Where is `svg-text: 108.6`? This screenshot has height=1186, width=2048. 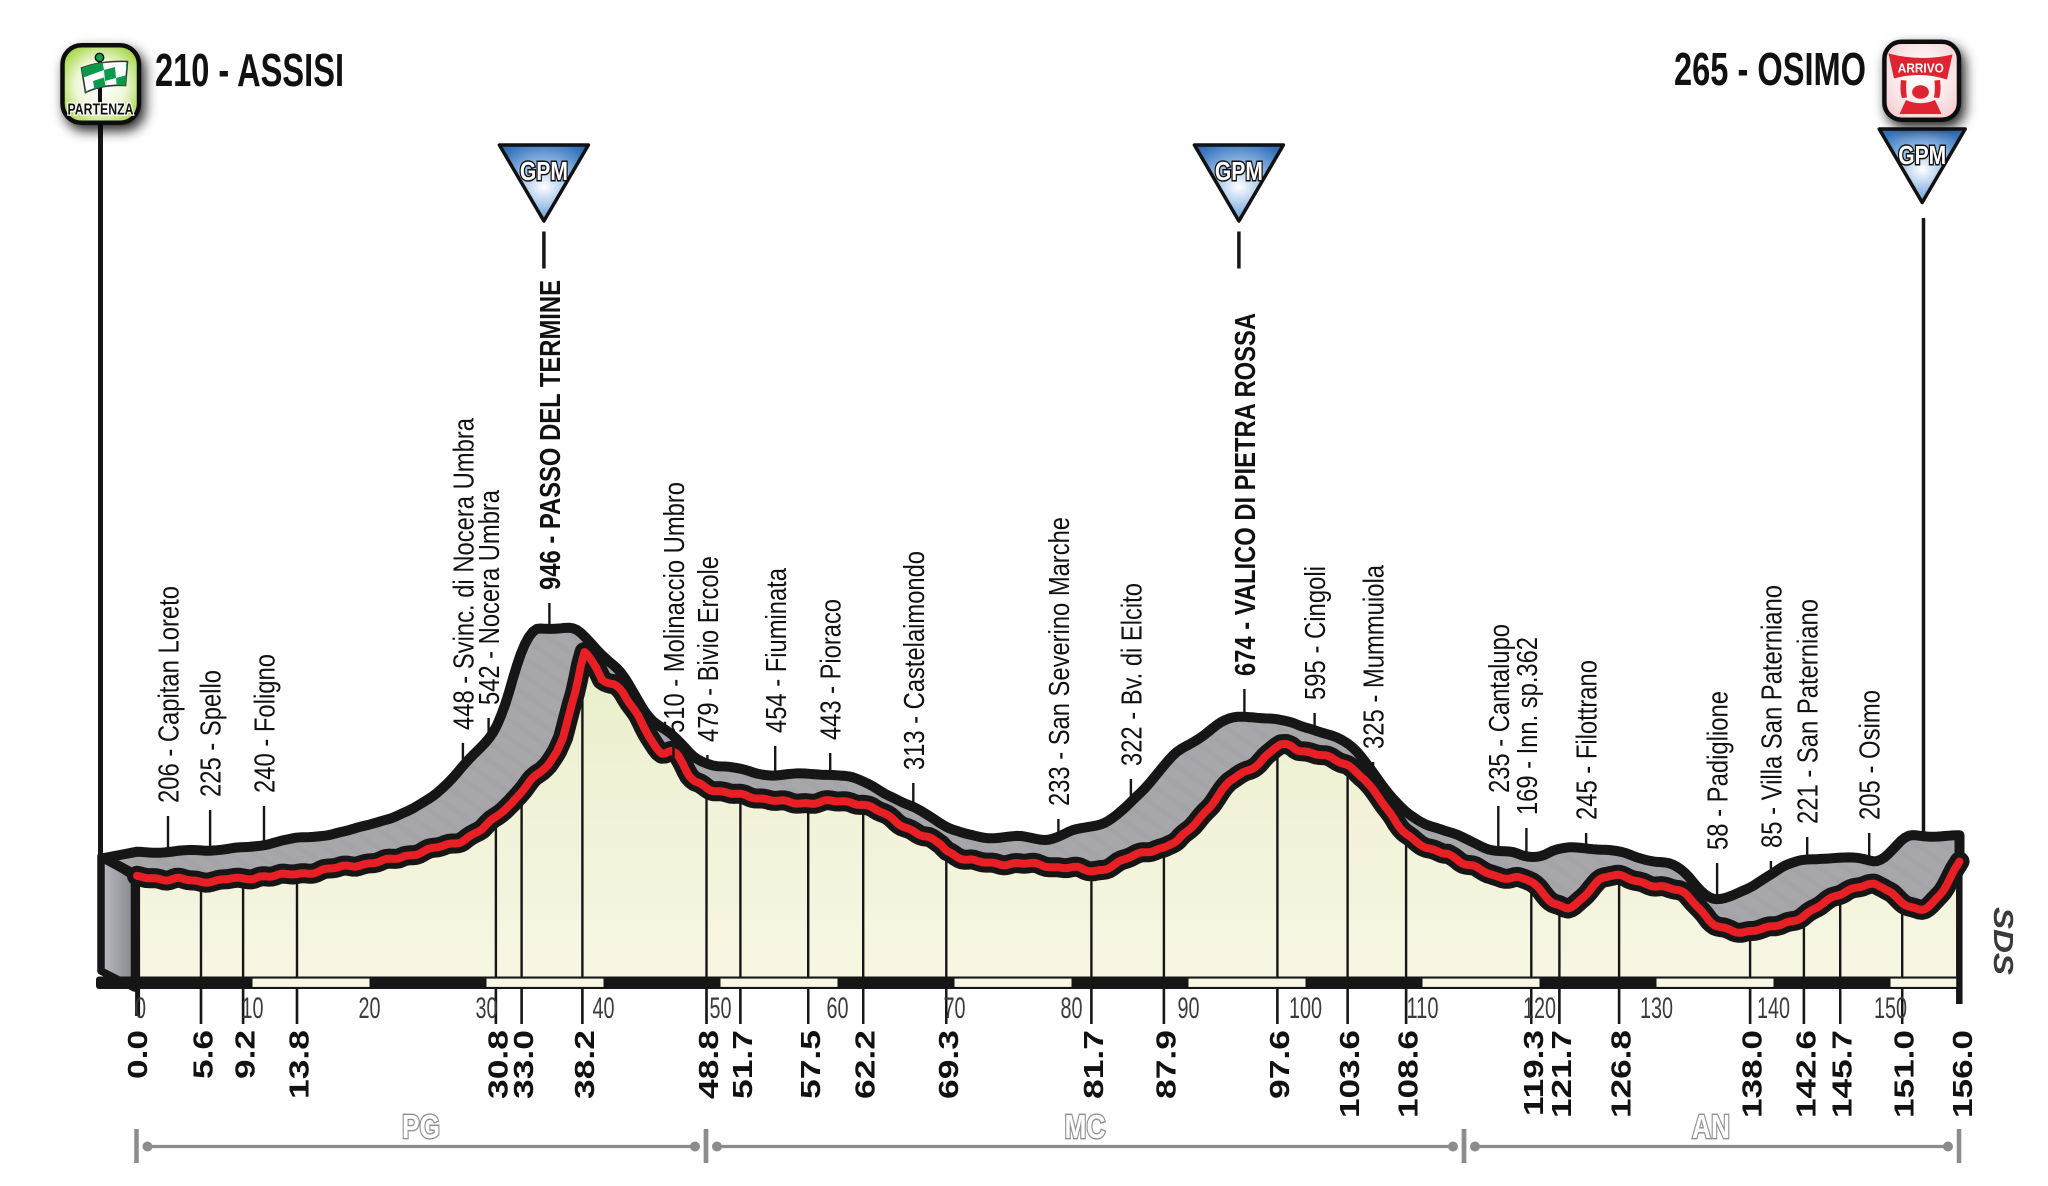
svg-text: 108.6 is located at coordinates (1408, 1074).